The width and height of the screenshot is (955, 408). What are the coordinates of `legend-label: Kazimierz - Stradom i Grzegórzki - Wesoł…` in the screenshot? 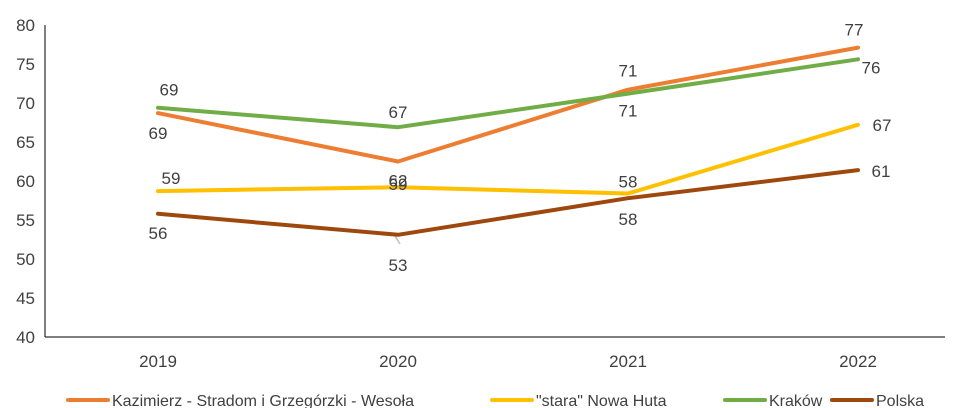 It's located at (263, 400).